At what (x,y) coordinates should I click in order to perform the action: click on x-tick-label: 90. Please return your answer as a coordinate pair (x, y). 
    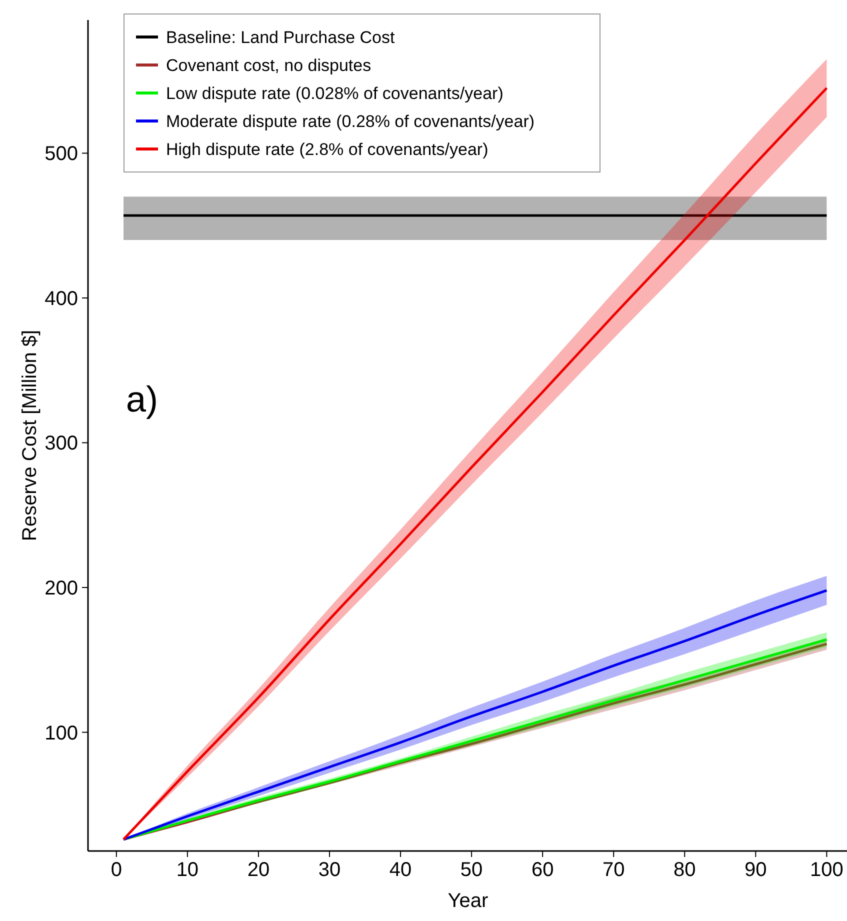
    Looking at the image, I should click on (755, 870).